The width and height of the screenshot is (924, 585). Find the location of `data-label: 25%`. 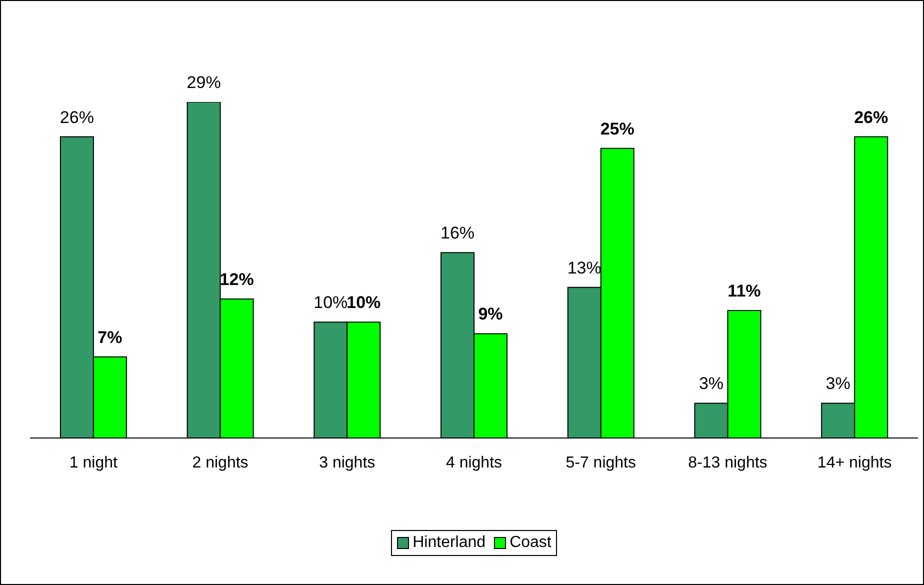

data-label: 25% is located at coordinates (617, 128).